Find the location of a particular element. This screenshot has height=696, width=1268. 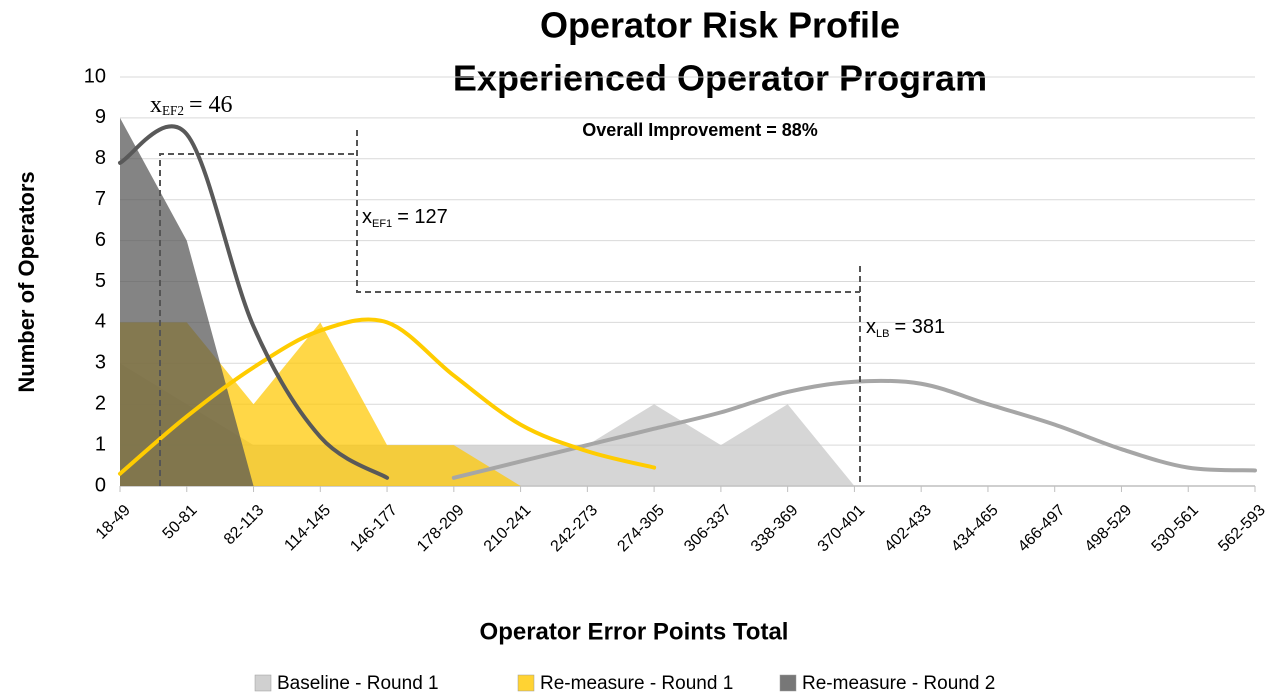

y-tick-label: 2 is located at coordinates (100, 403).